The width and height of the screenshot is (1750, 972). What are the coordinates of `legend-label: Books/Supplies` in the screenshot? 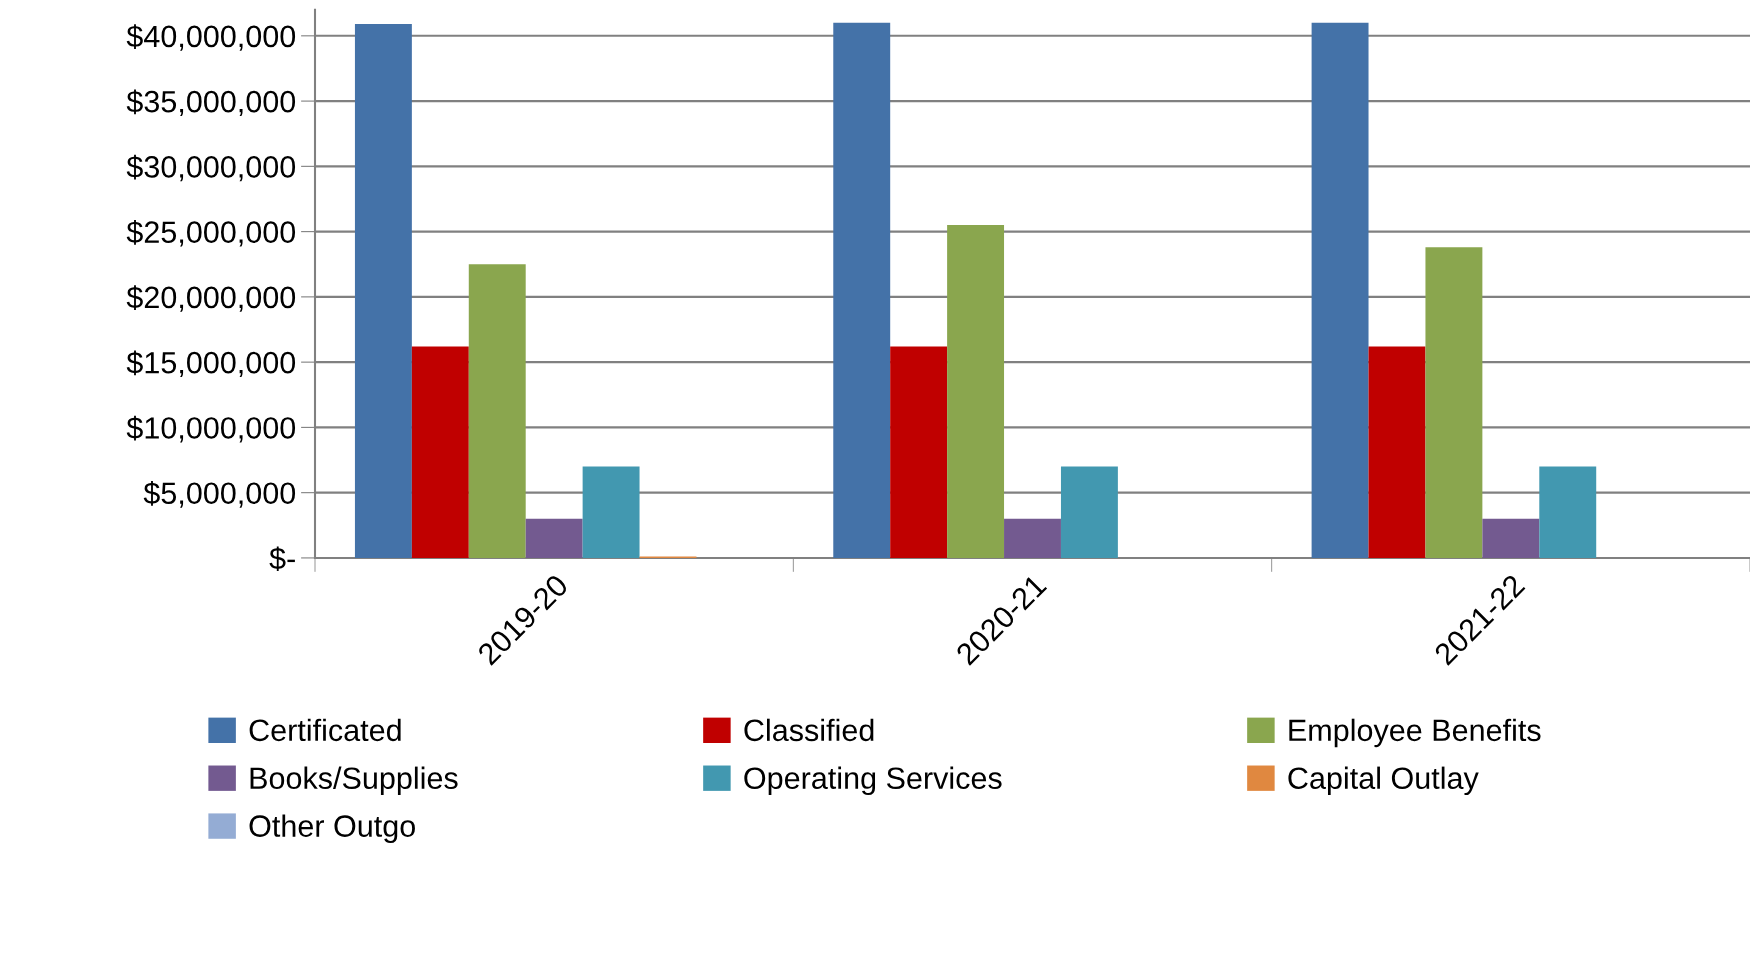 It's located at (354, 781).